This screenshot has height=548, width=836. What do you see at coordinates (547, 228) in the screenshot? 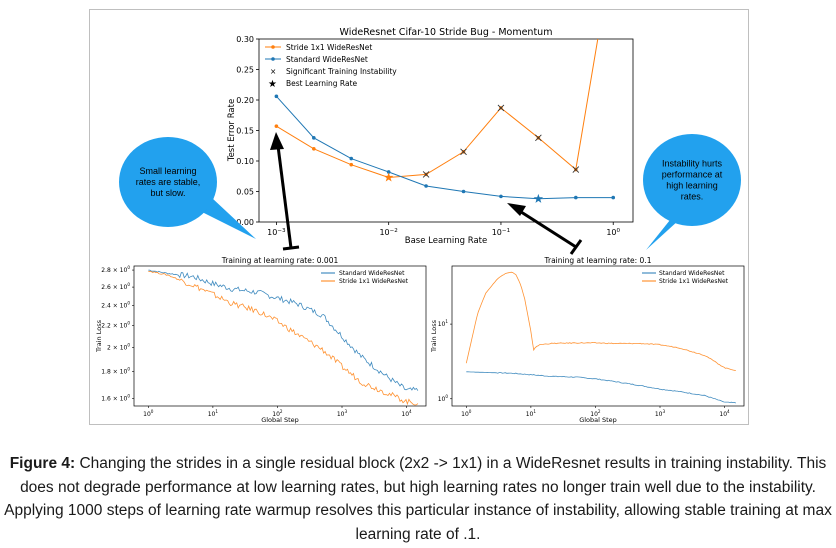
I see `right-arrow-shaft` at bounding box center [547, 228].